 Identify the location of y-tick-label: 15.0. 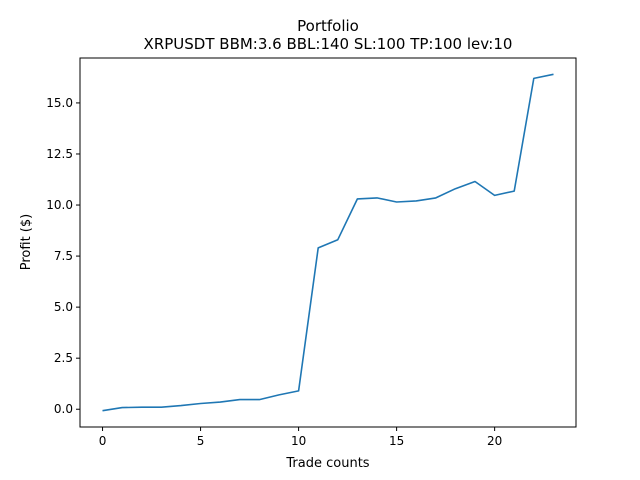
(59, 103).